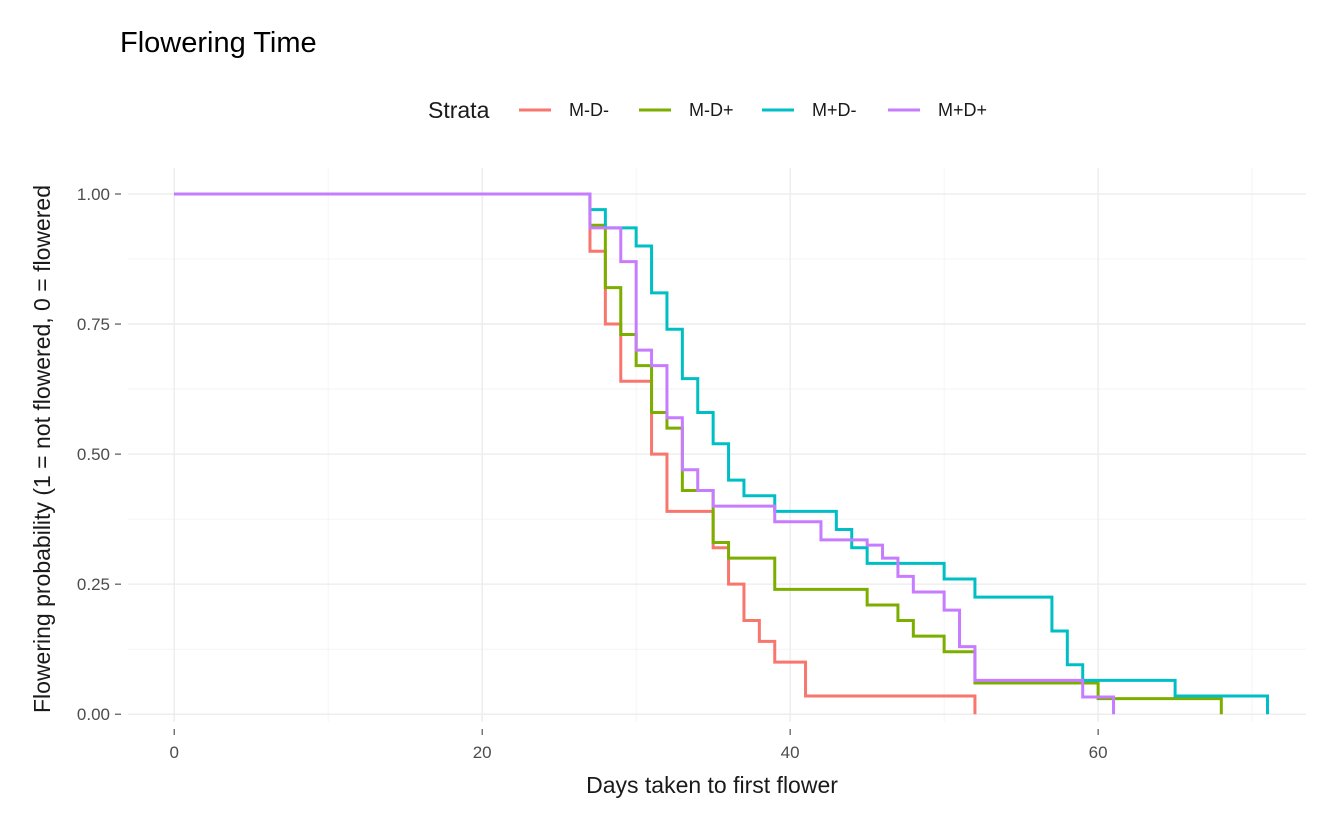  What do you see at coordinates (589, 110) in the screenshot?
I see `legend-label: M-D-` at bounding box center [589, 110].